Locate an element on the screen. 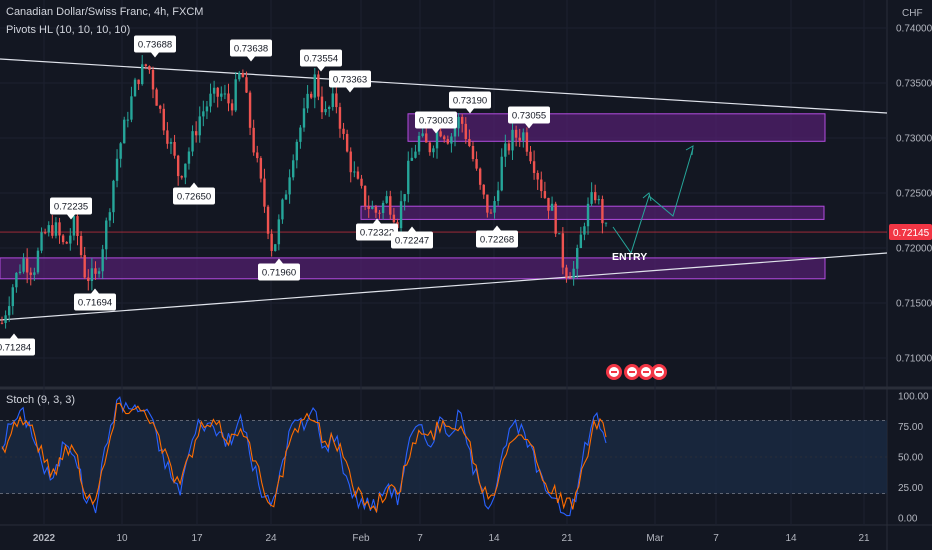 The image size is (932, 550). pivot-label-text: 0.73055 is located at coordinates (529, 116).